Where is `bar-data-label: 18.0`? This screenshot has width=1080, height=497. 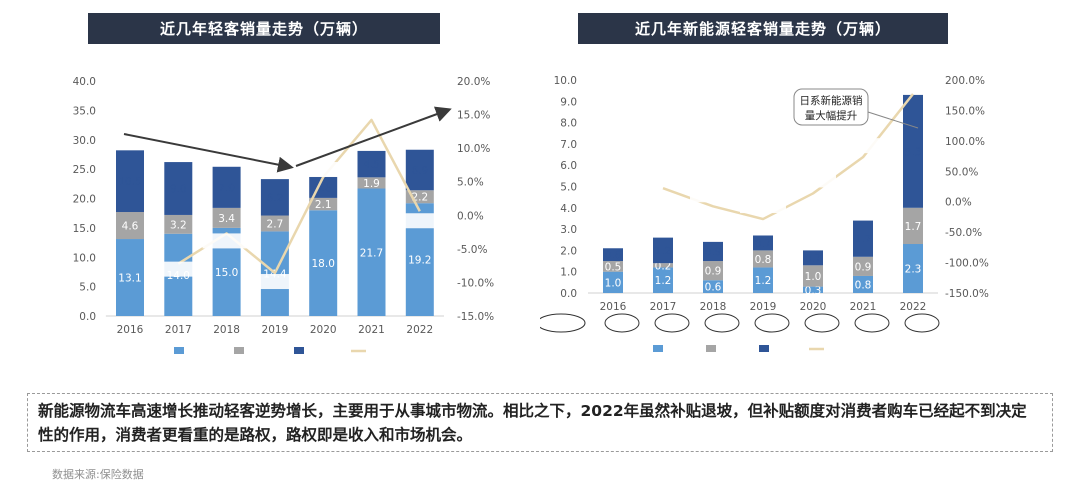
bar-data-label: 18.0 is located at coordinates (323, 264).